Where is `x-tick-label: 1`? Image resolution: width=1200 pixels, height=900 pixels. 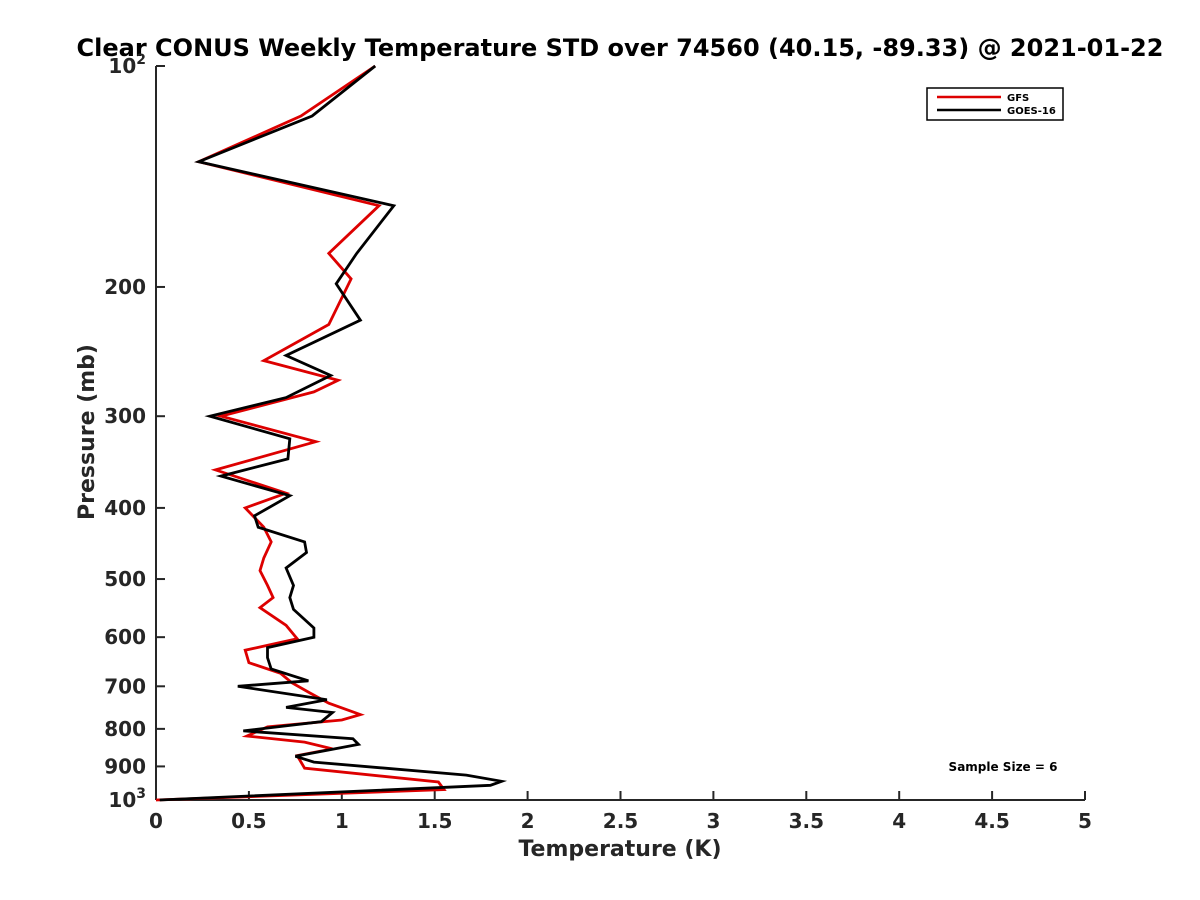
x-tick-label: 1 is located at coordinates (342, 821).